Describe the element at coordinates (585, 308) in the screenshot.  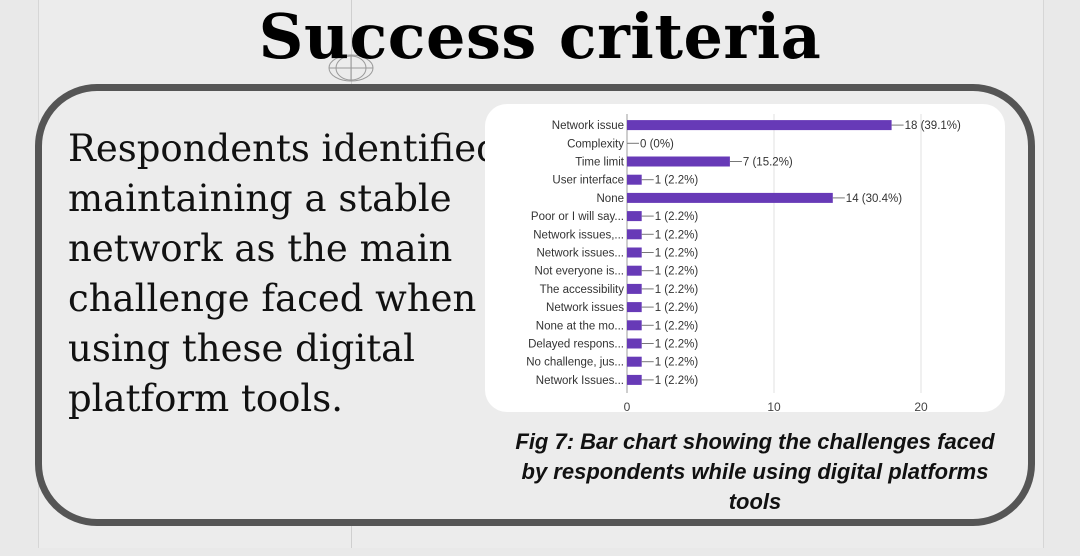
I see `category-label: Network issues` at that location.